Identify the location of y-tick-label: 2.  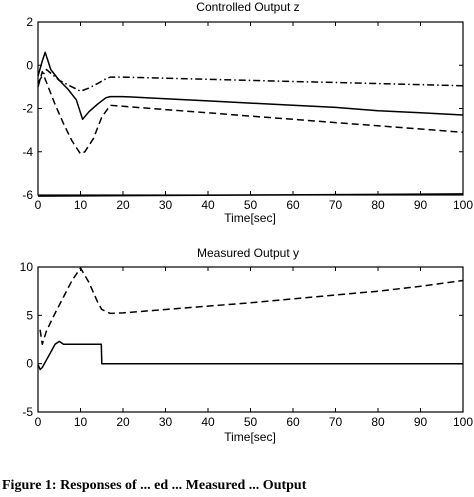
(29, 22).